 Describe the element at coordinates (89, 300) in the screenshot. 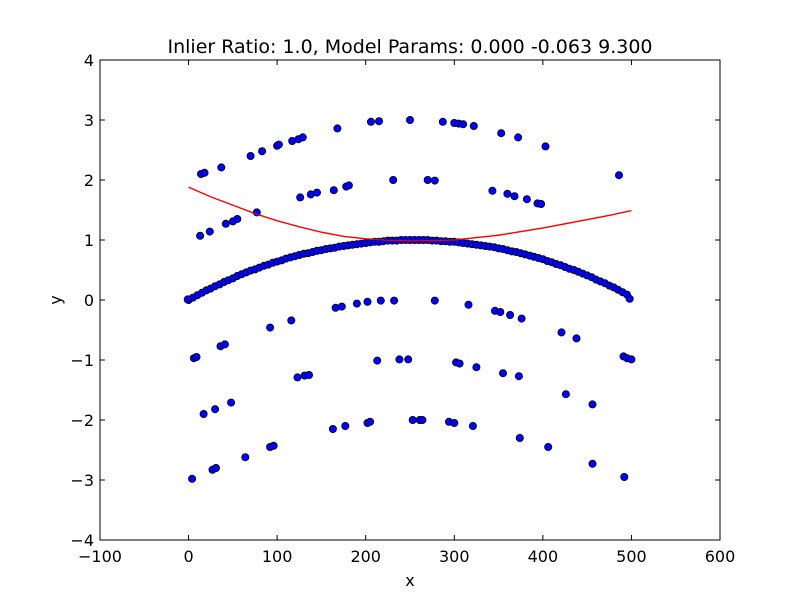

I see `y-tick-label: 0` at that location.